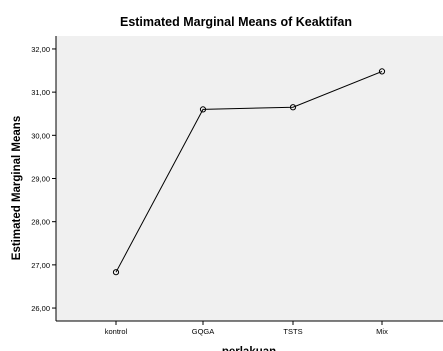 This screenshot has height=351, width=443. I want to click on y-tick-label: 28,00, so click(40, 222).